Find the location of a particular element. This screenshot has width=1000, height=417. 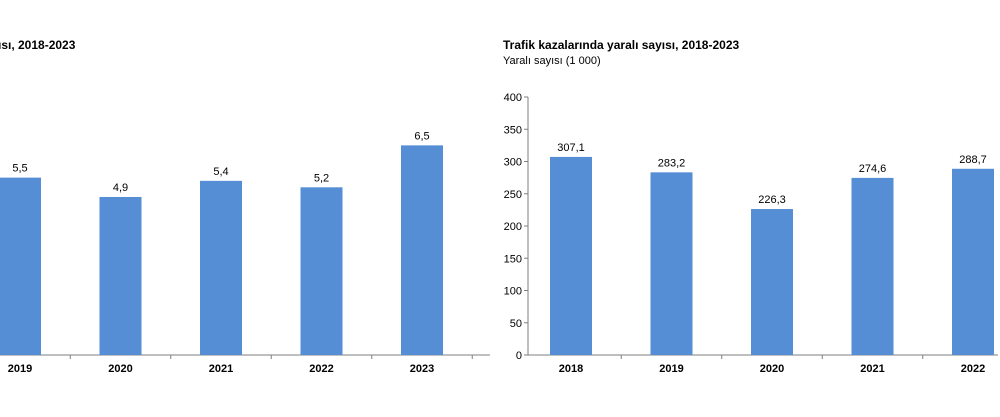

right-x-tick-label-2018: 2018 is located at coordinates (571, 369).